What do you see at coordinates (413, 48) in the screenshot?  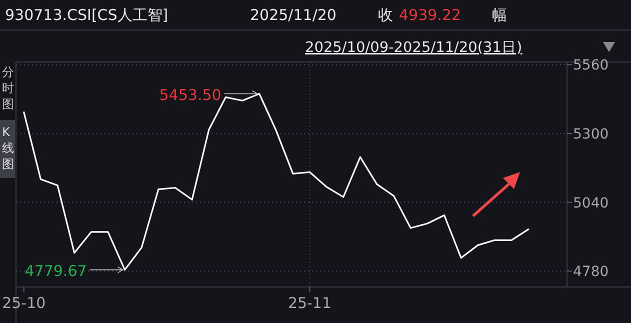 I see `chart-subtitle: 2025/10/09-2025/11/20(31日)` at bounding box center [413, 48].